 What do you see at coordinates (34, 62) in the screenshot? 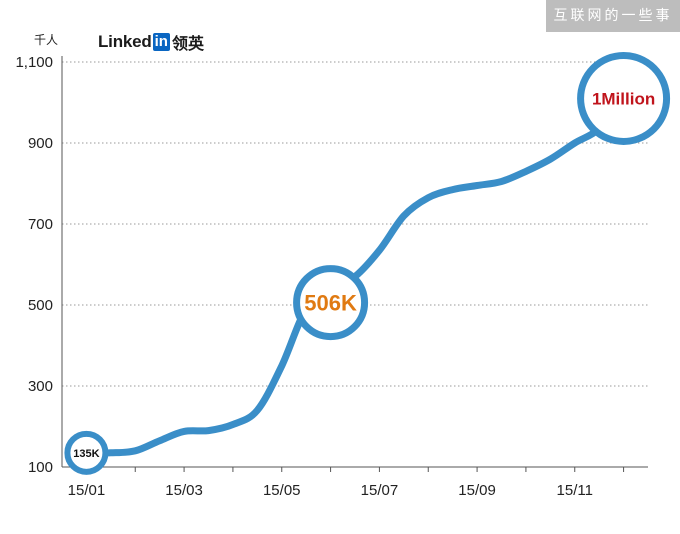
I see `y-tick-label: 1,100` at bounding box center [34, 62].